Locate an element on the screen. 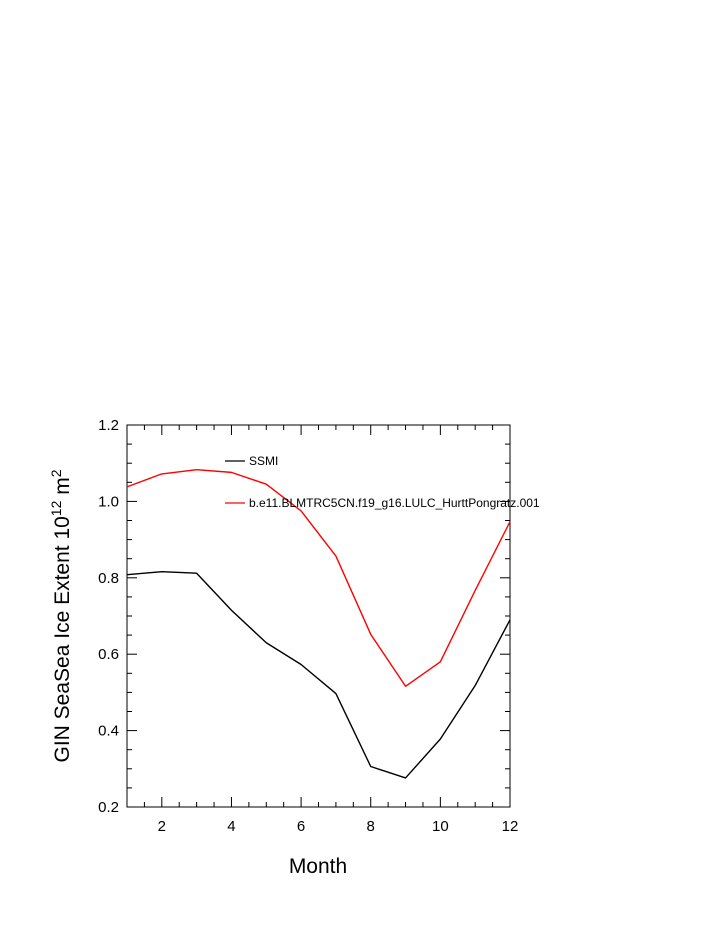 The image size is (723, 935). y-axis-title: GIN SeaSea Ice Extent 1012 m2 is located at coordinates (61, 615).